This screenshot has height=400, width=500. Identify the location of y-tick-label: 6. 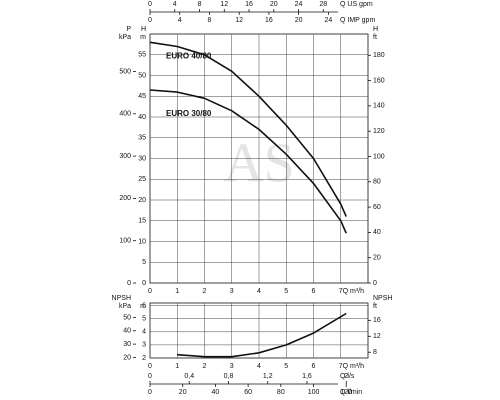
(144, 305).